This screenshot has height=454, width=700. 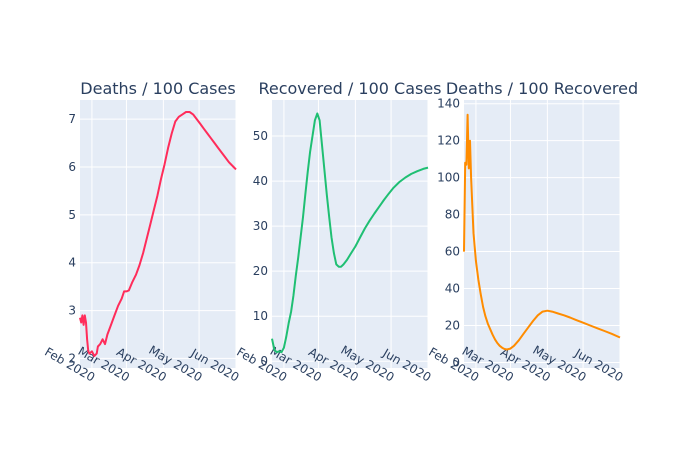 I want to click on y-tick-label: 7, so click(x=72, y=119).